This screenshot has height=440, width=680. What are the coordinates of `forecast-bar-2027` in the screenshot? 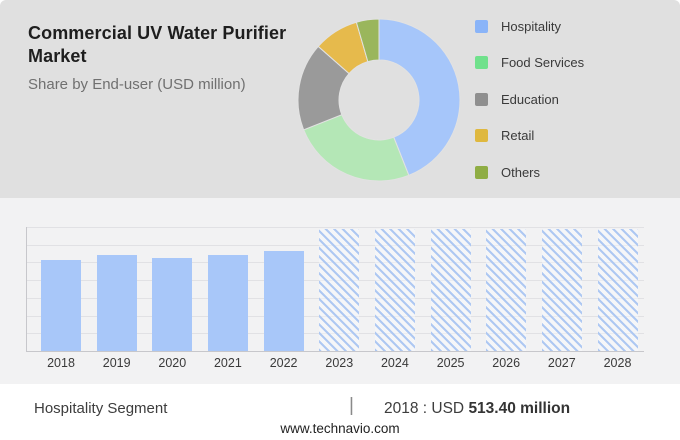 It's located at (561, 290).